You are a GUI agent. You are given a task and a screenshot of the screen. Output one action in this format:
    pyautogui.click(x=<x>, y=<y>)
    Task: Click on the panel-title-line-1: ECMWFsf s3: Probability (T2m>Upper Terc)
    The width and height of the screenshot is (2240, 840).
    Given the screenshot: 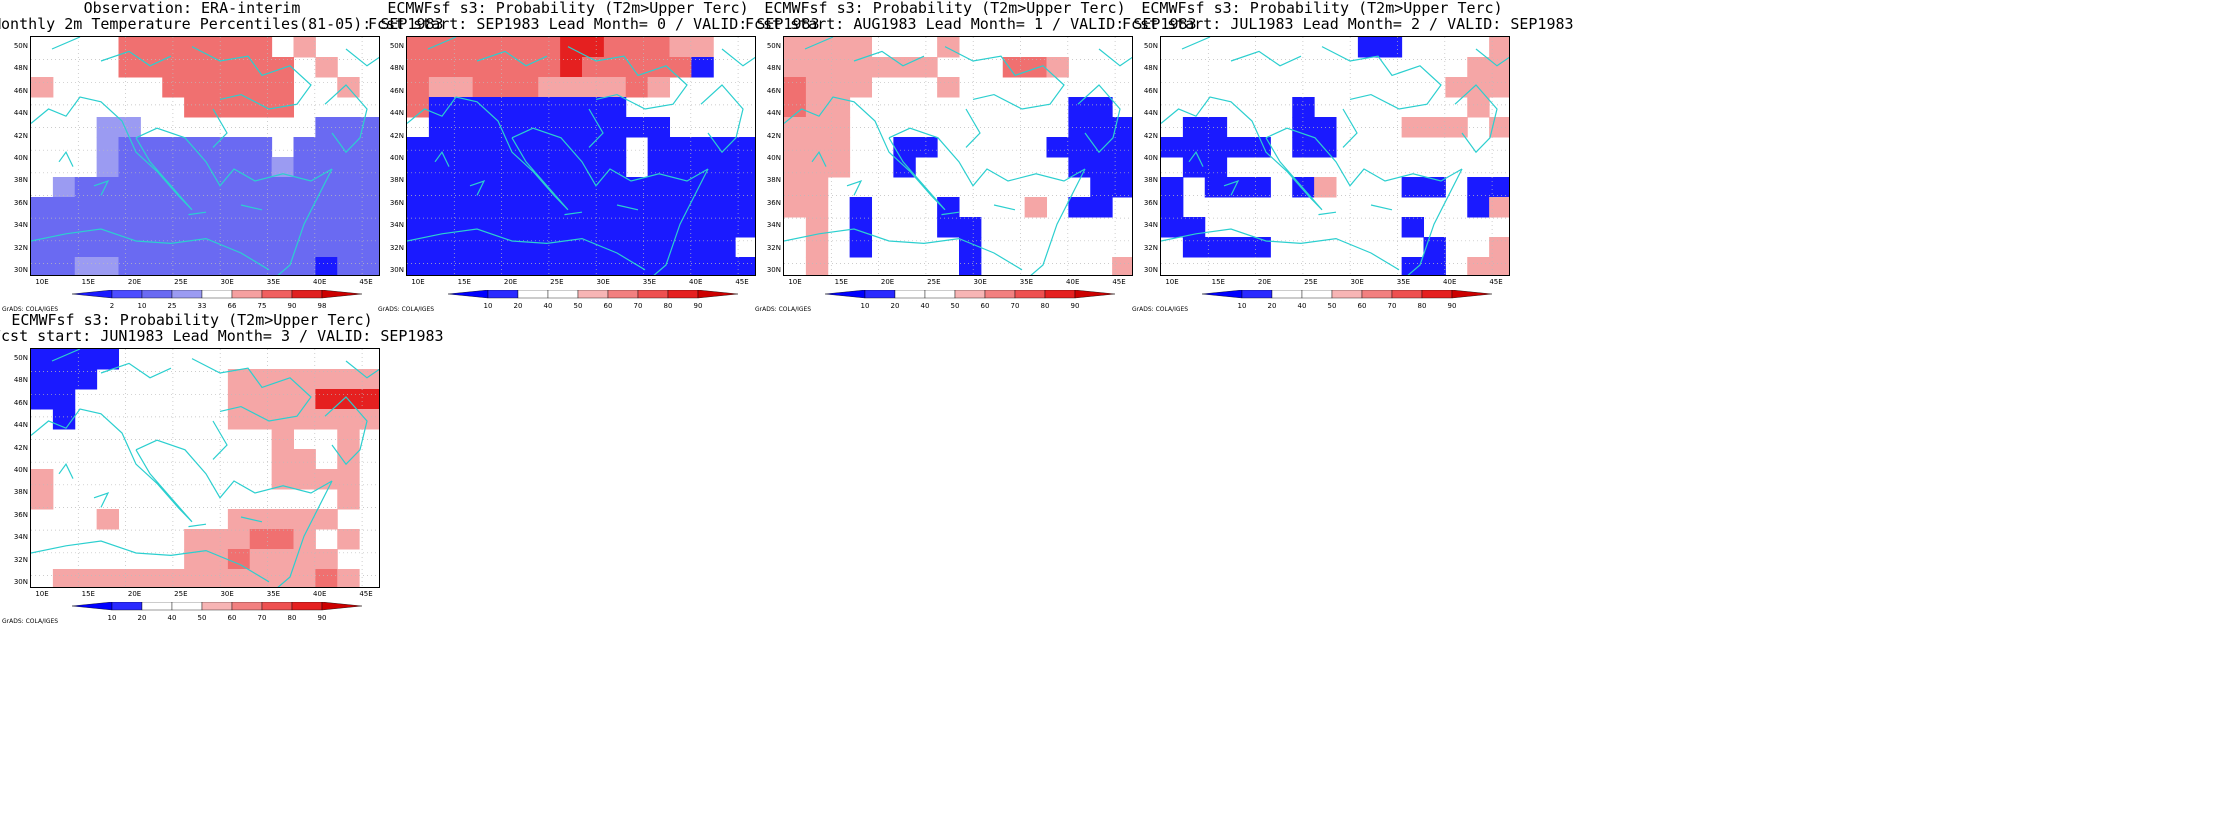 What is the action you would take?
    pyautogui.click(x=568, y=8)
    